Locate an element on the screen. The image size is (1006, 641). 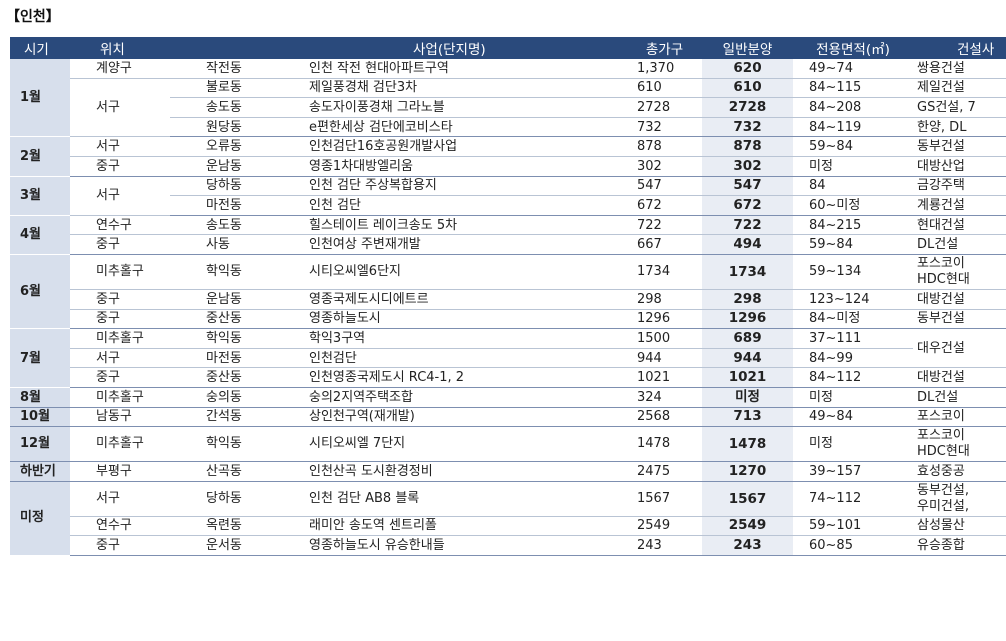
project-cell: 인천여상 주변재개발 is located at coordinates (462, 244).